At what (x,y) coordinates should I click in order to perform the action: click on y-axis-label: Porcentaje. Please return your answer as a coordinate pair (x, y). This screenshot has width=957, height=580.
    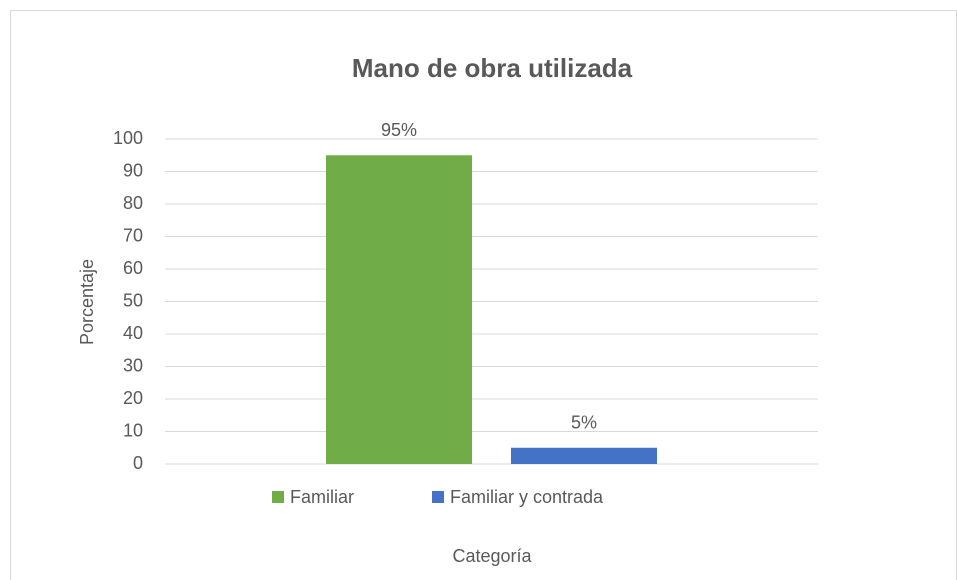
    Looking at the image, I should click on (87, 302).